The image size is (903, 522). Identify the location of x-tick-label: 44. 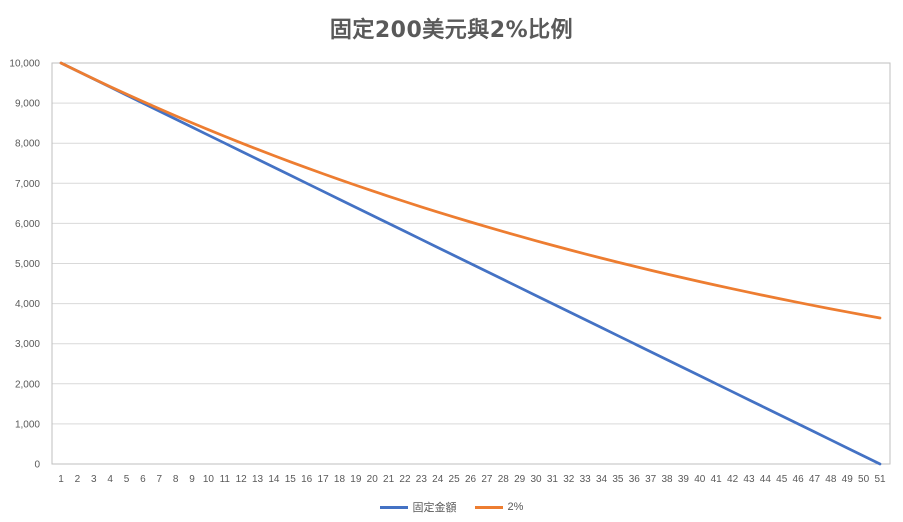
(766, 479).